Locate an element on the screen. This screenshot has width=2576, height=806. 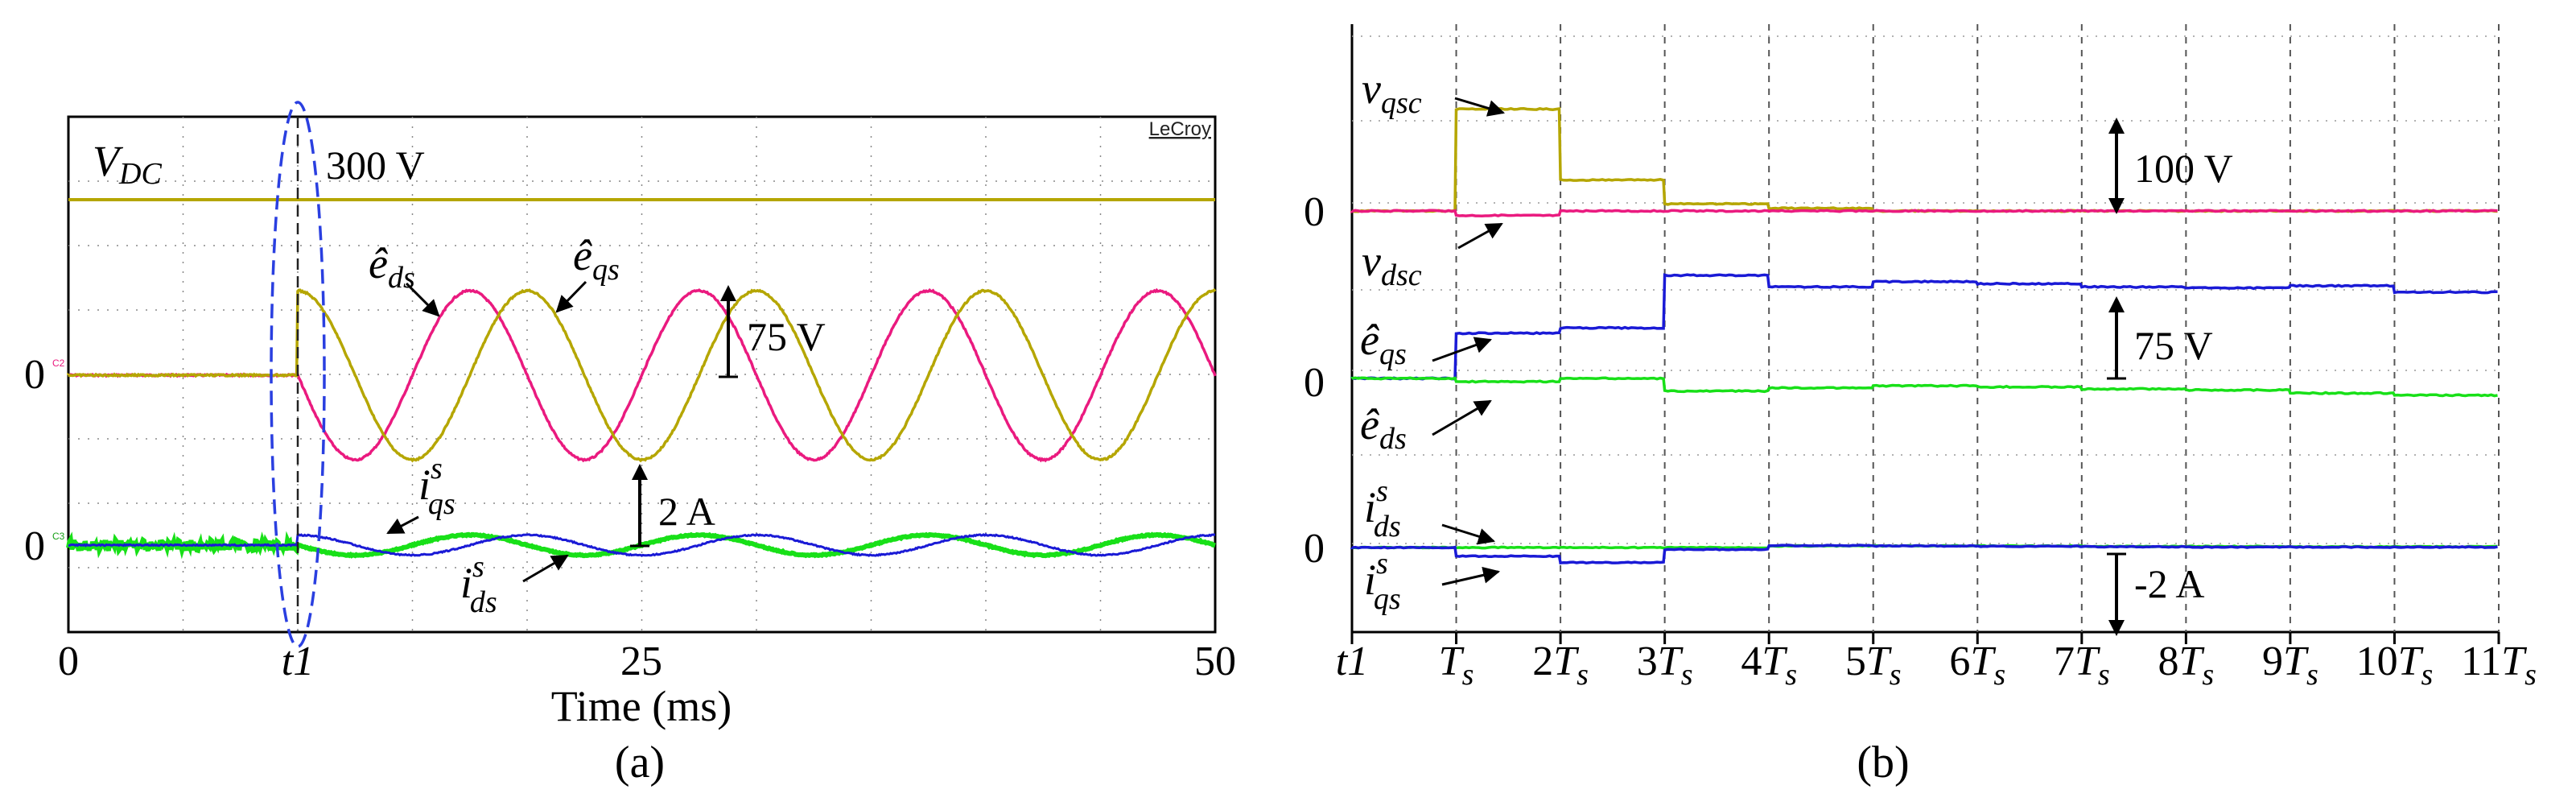
vqsc-trace is located at coordinates (1924, 159).